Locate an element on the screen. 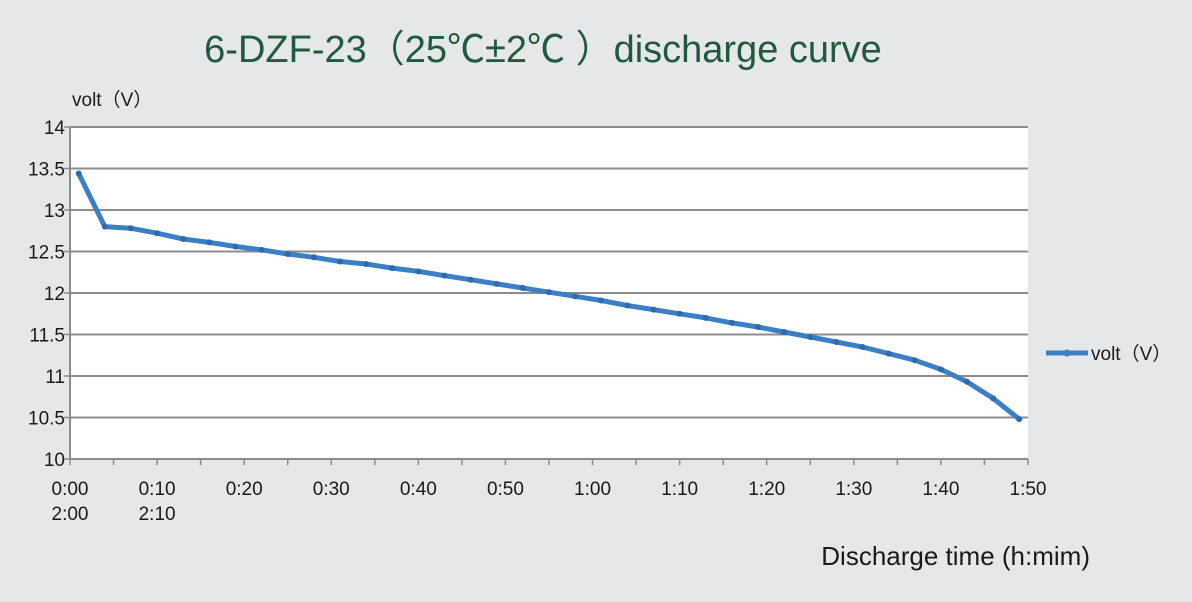 The height and width of the screenshot is (602, 1192). legend-marker-swatch is located at coordinates (1067, 353).